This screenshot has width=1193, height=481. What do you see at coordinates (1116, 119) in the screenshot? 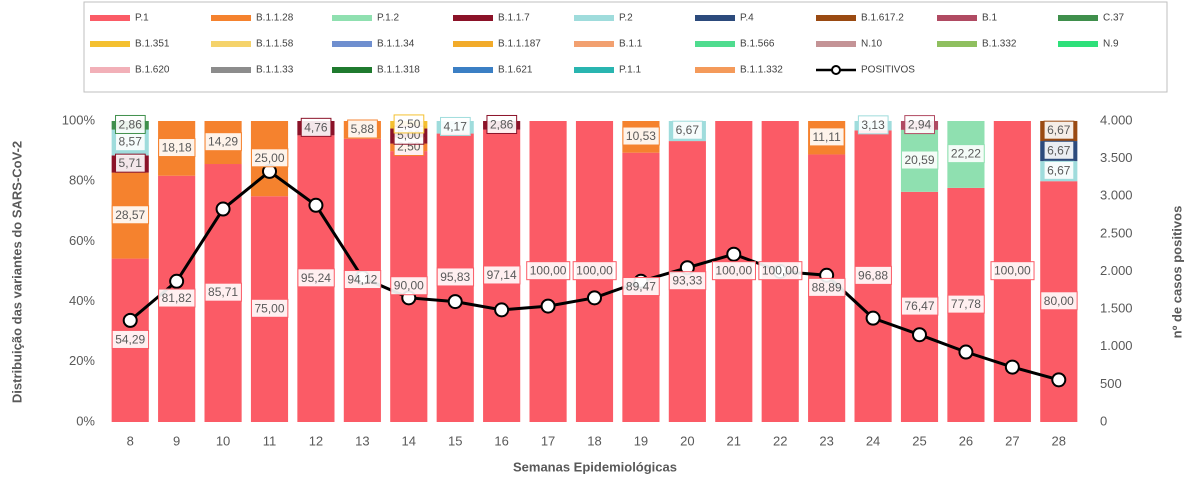
I see `y2-tick-label: 4.000` at bounding box center [1116, 119].